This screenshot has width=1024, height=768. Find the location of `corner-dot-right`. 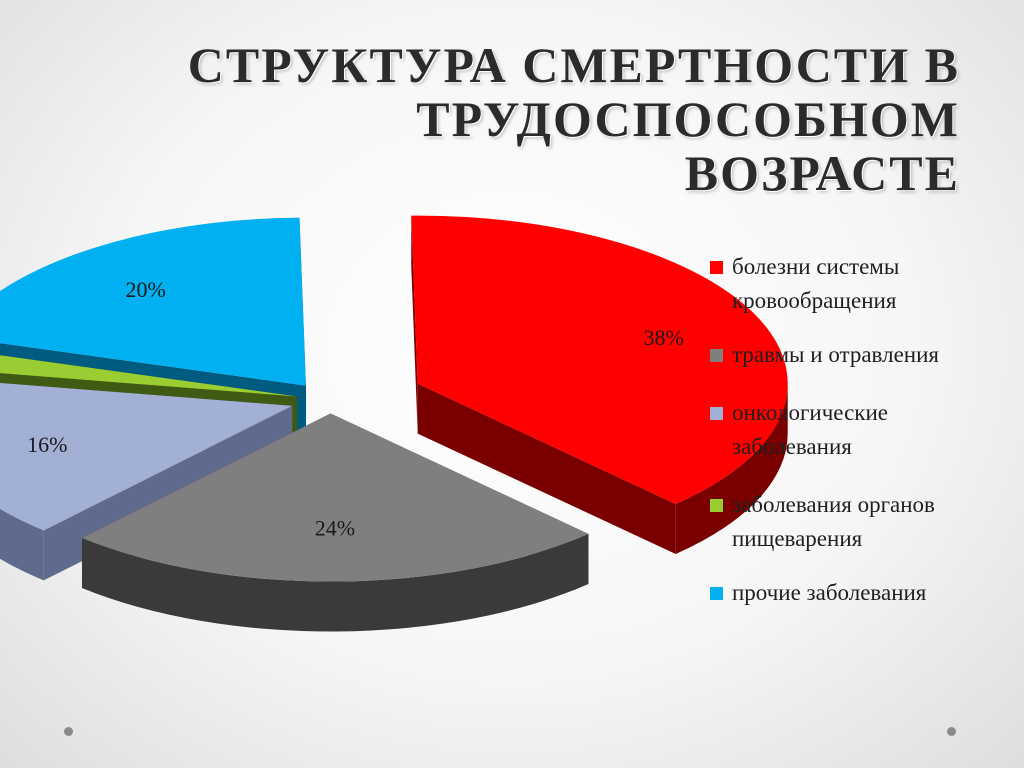

corner-dot-right is located at coordinates (951, 731).